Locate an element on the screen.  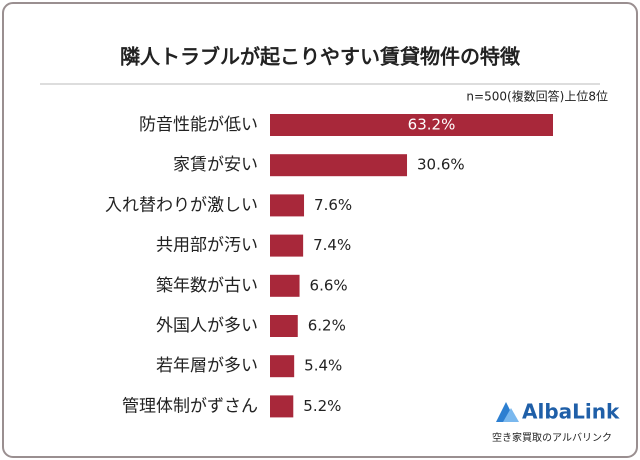
logo: AlbaLink 空き家買取のアルバリンク is located at coordinates (556, 422).